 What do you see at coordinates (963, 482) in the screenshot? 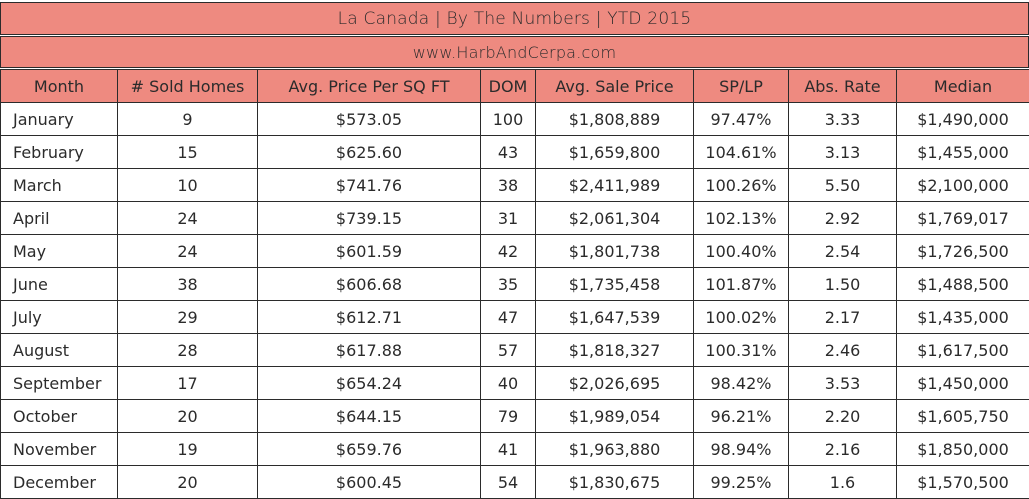
I see `median-cell: $1,570,500` at bounding box center [963, 482].